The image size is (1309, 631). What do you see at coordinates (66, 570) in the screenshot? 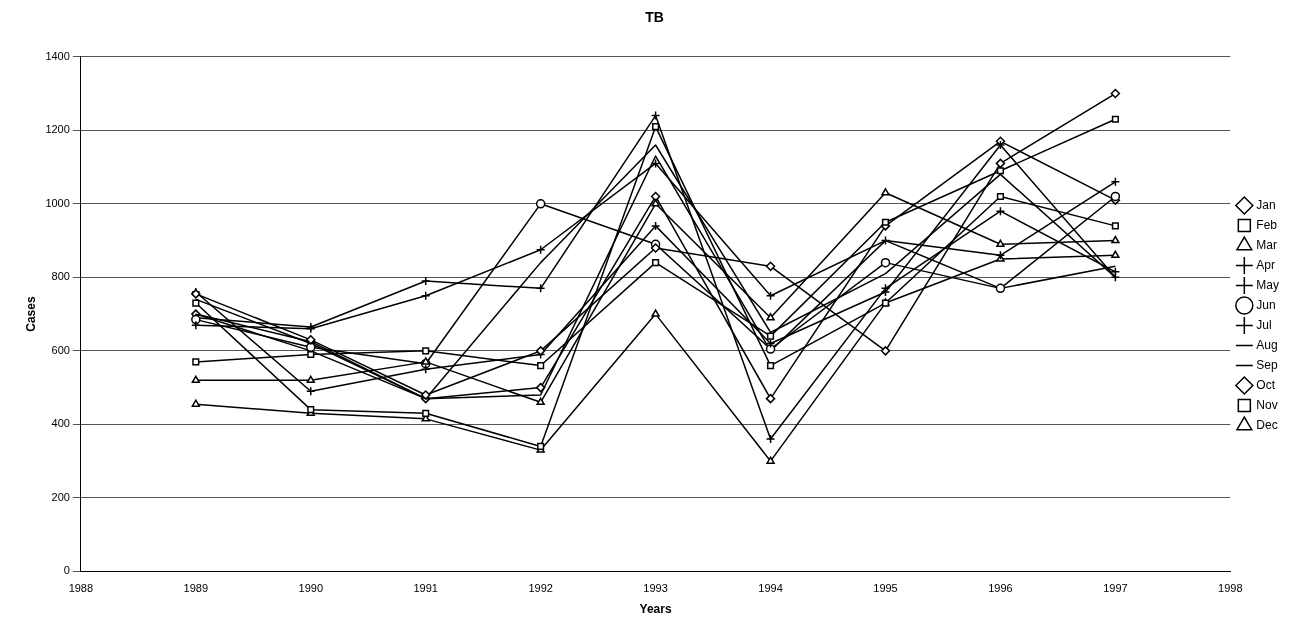
I see `y-tick-label: 0` at bounding box center [66, 570].